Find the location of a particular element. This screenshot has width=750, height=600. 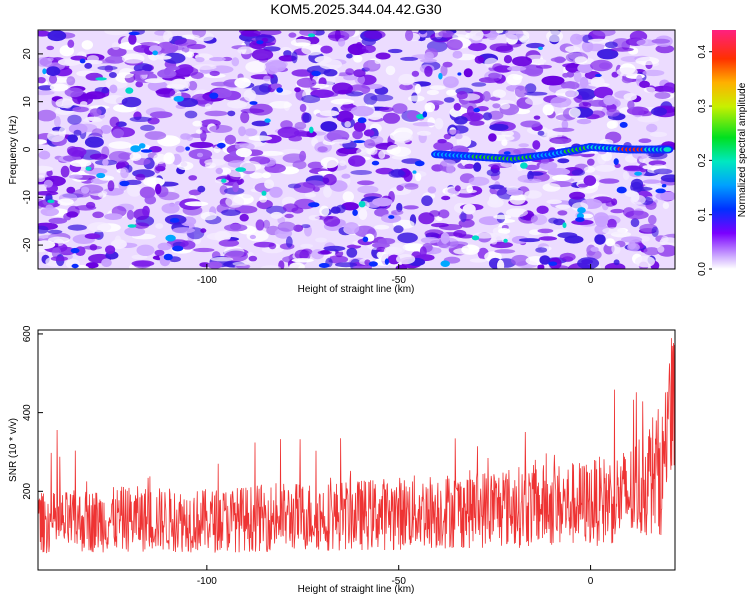

colorbar-label: Normalized spectral amplitude is located at coordinates (742, 149).